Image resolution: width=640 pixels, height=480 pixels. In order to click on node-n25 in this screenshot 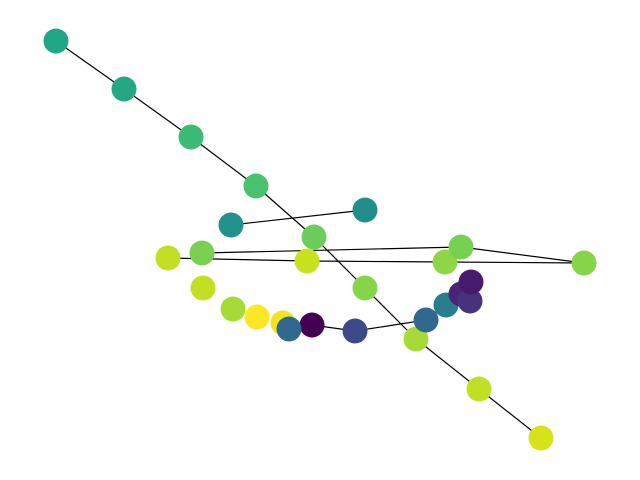, I will do `click(426, 320)`.